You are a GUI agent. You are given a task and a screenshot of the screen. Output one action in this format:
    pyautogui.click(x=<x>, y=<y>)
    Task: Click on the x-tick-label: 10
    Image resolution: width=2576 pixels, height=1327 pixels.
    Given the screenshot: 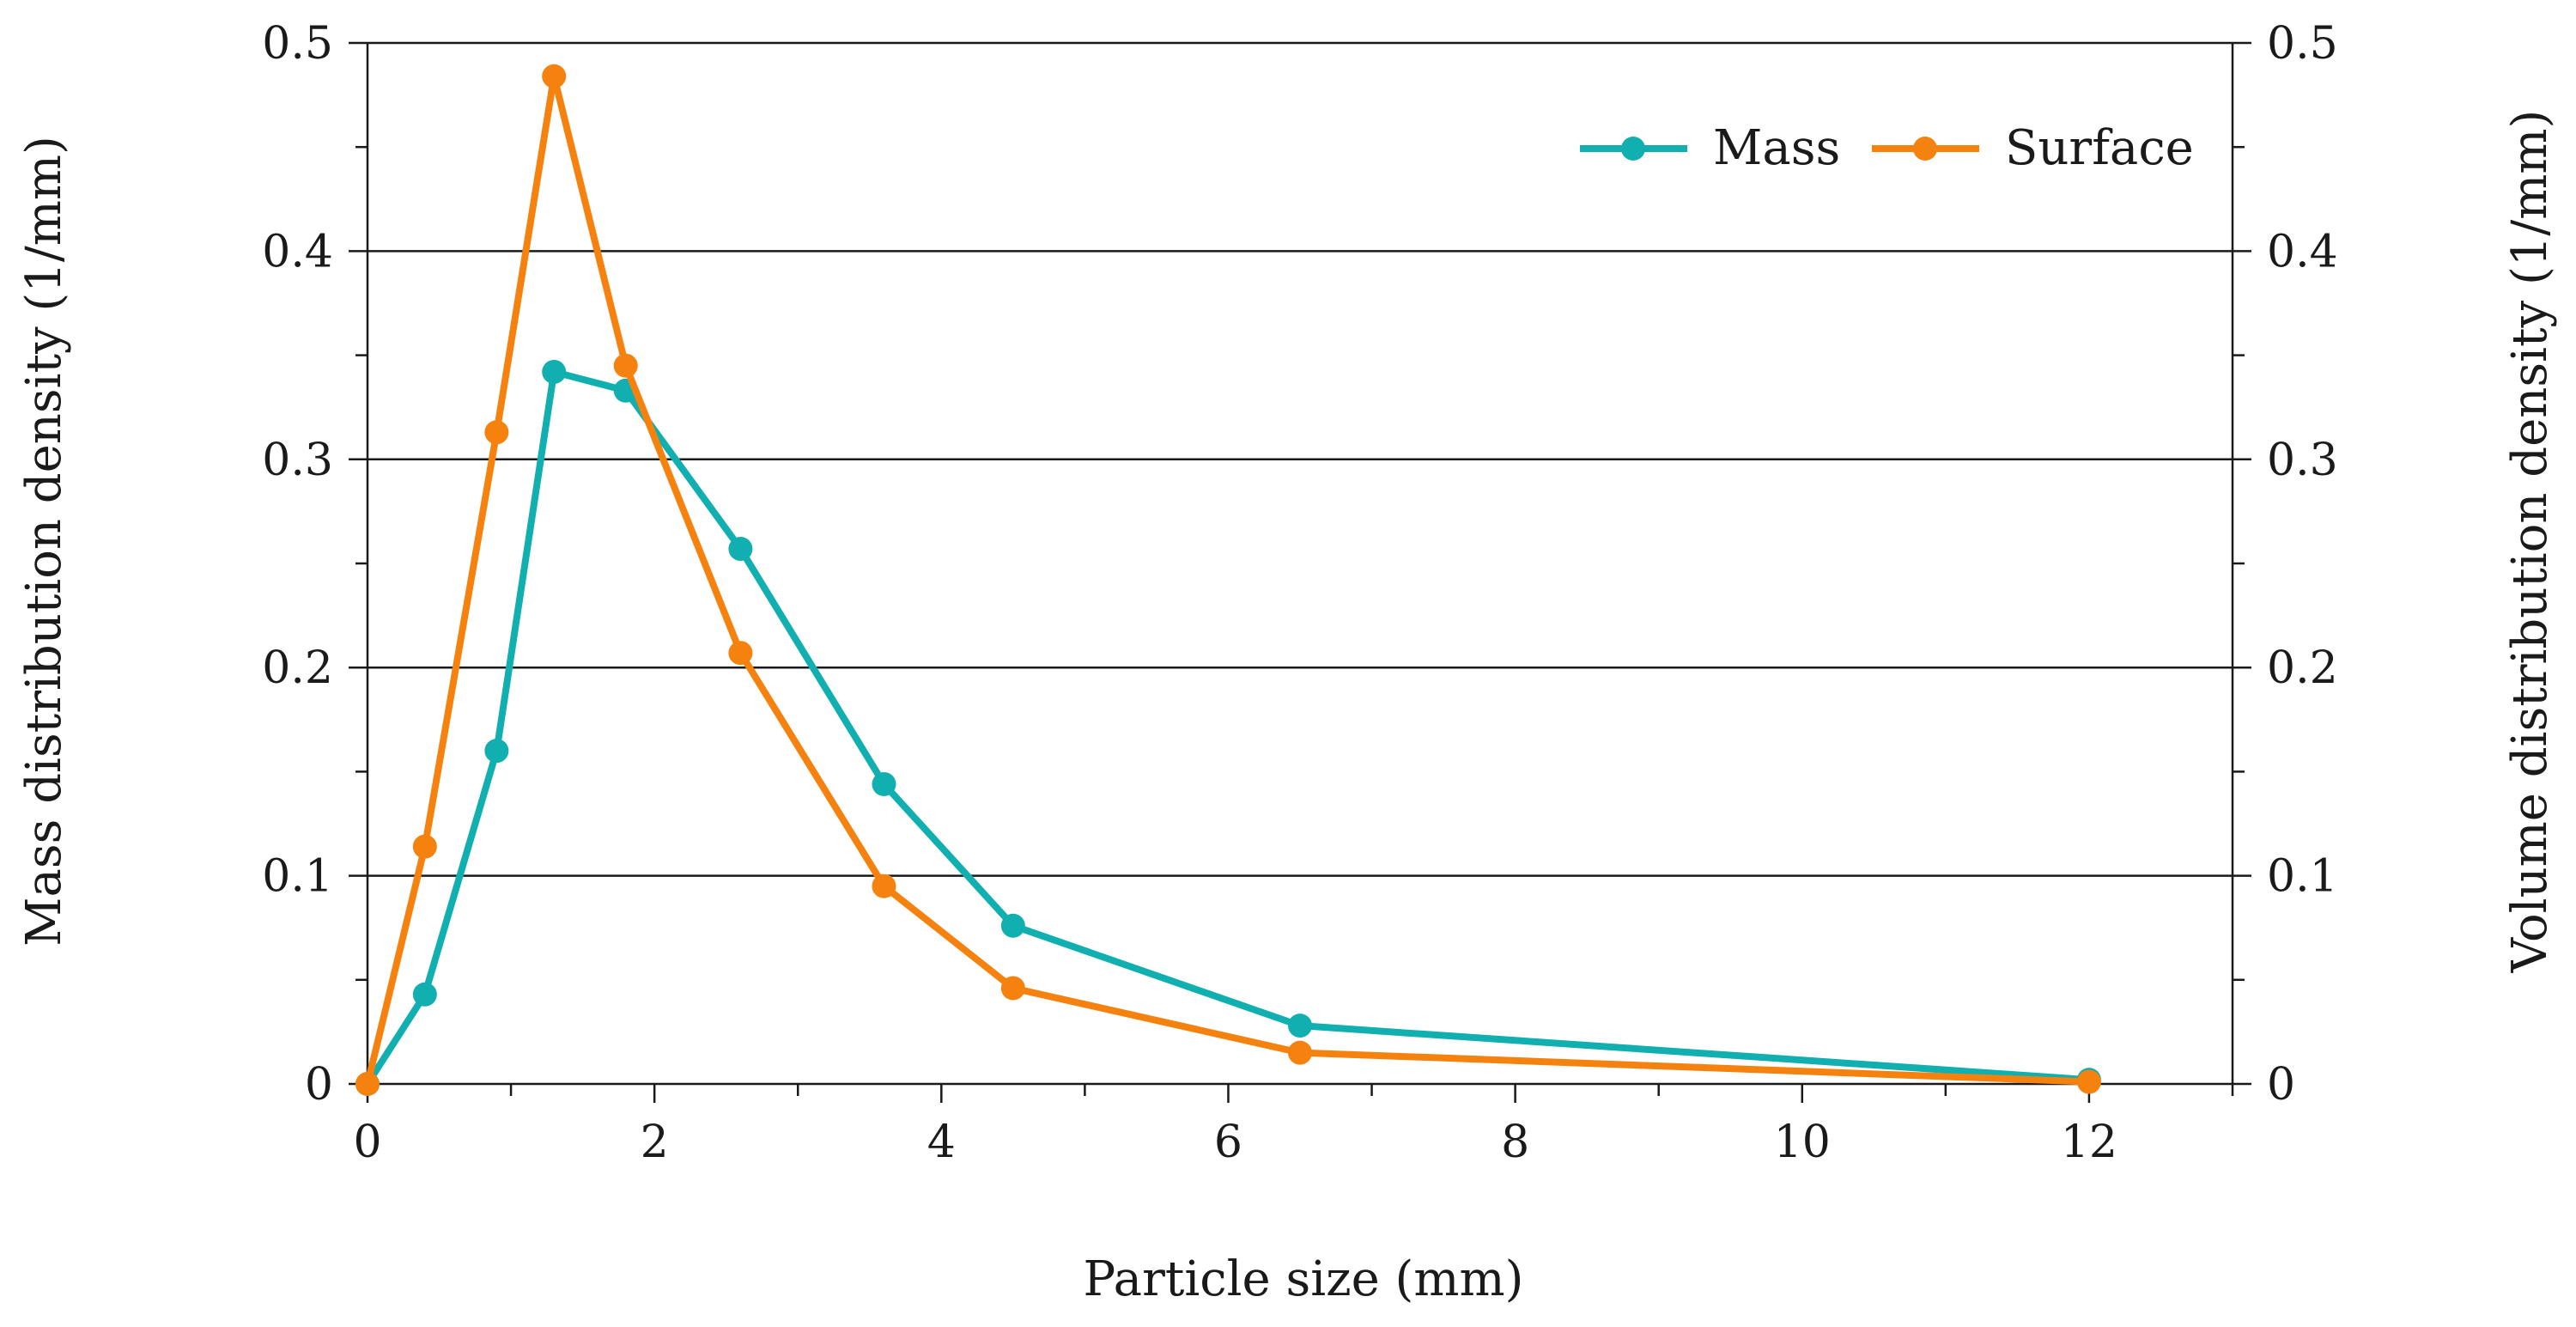 What is the action you would take?
    pyautogui.click(x=1802, y=1142)
    